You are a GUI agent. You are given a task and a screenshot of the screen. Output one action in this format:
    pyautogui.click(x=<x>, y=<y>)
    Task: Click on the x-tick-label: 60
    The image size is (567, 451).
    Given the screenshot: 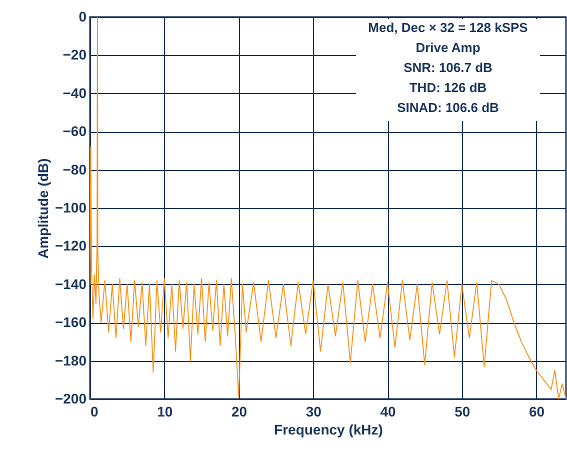 What is the action you would take?
    pyautogui.click(x=536, y=412)
    